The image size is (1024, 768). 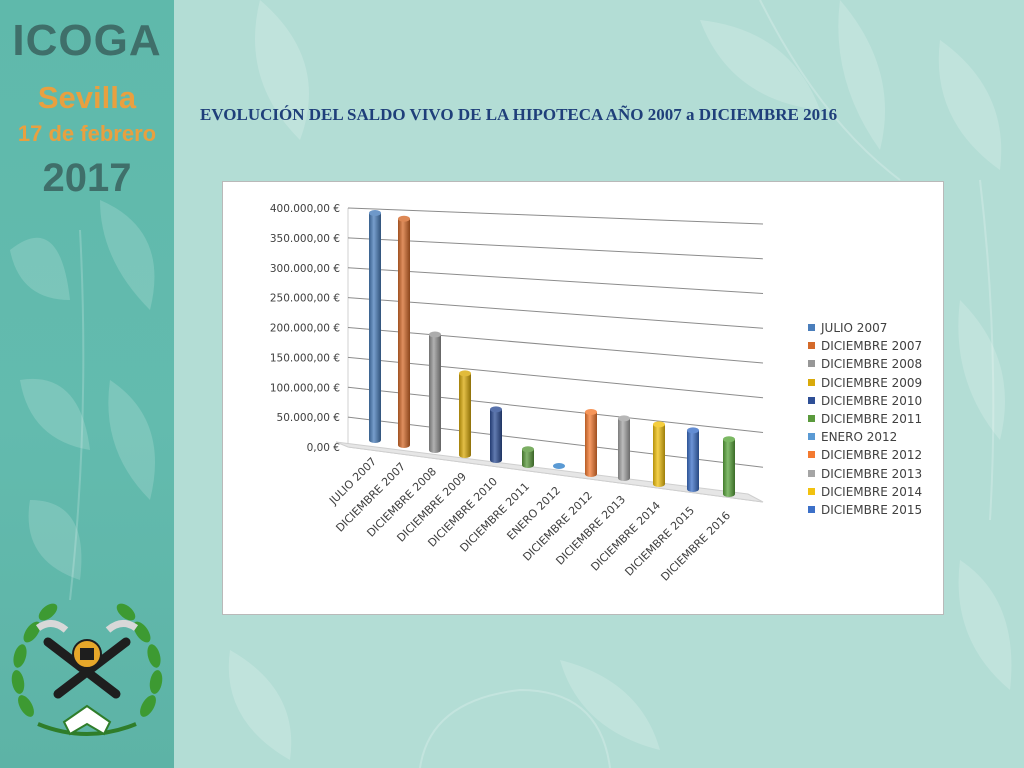 I want to click on bar-diciembre-2013, so click(x=624, y=448).